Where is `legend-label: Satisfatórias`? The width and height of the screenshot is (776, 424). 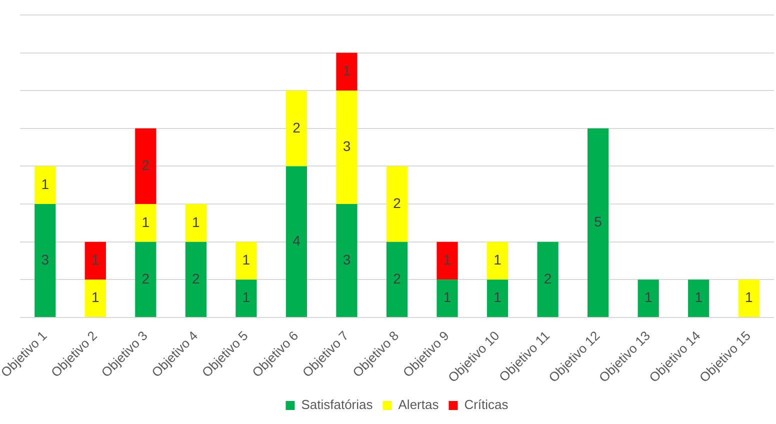 legend-label: Satisfatórias is located at coordinates (337, 404).